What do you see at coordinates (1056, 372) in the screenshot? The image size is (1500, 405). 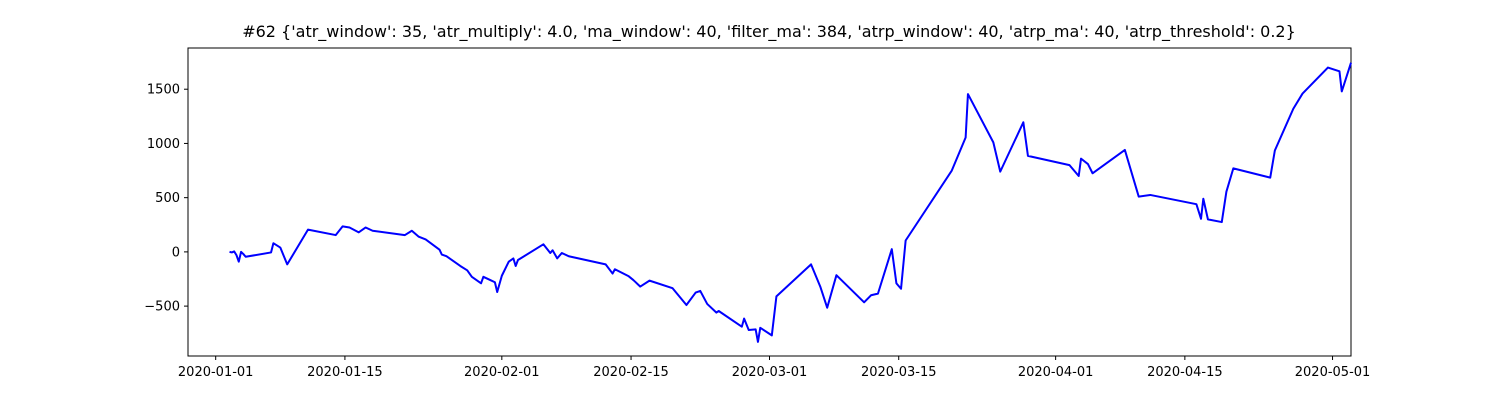 I see `x-tick-label: 2020-04-01` at bounding box center [1056, 372].